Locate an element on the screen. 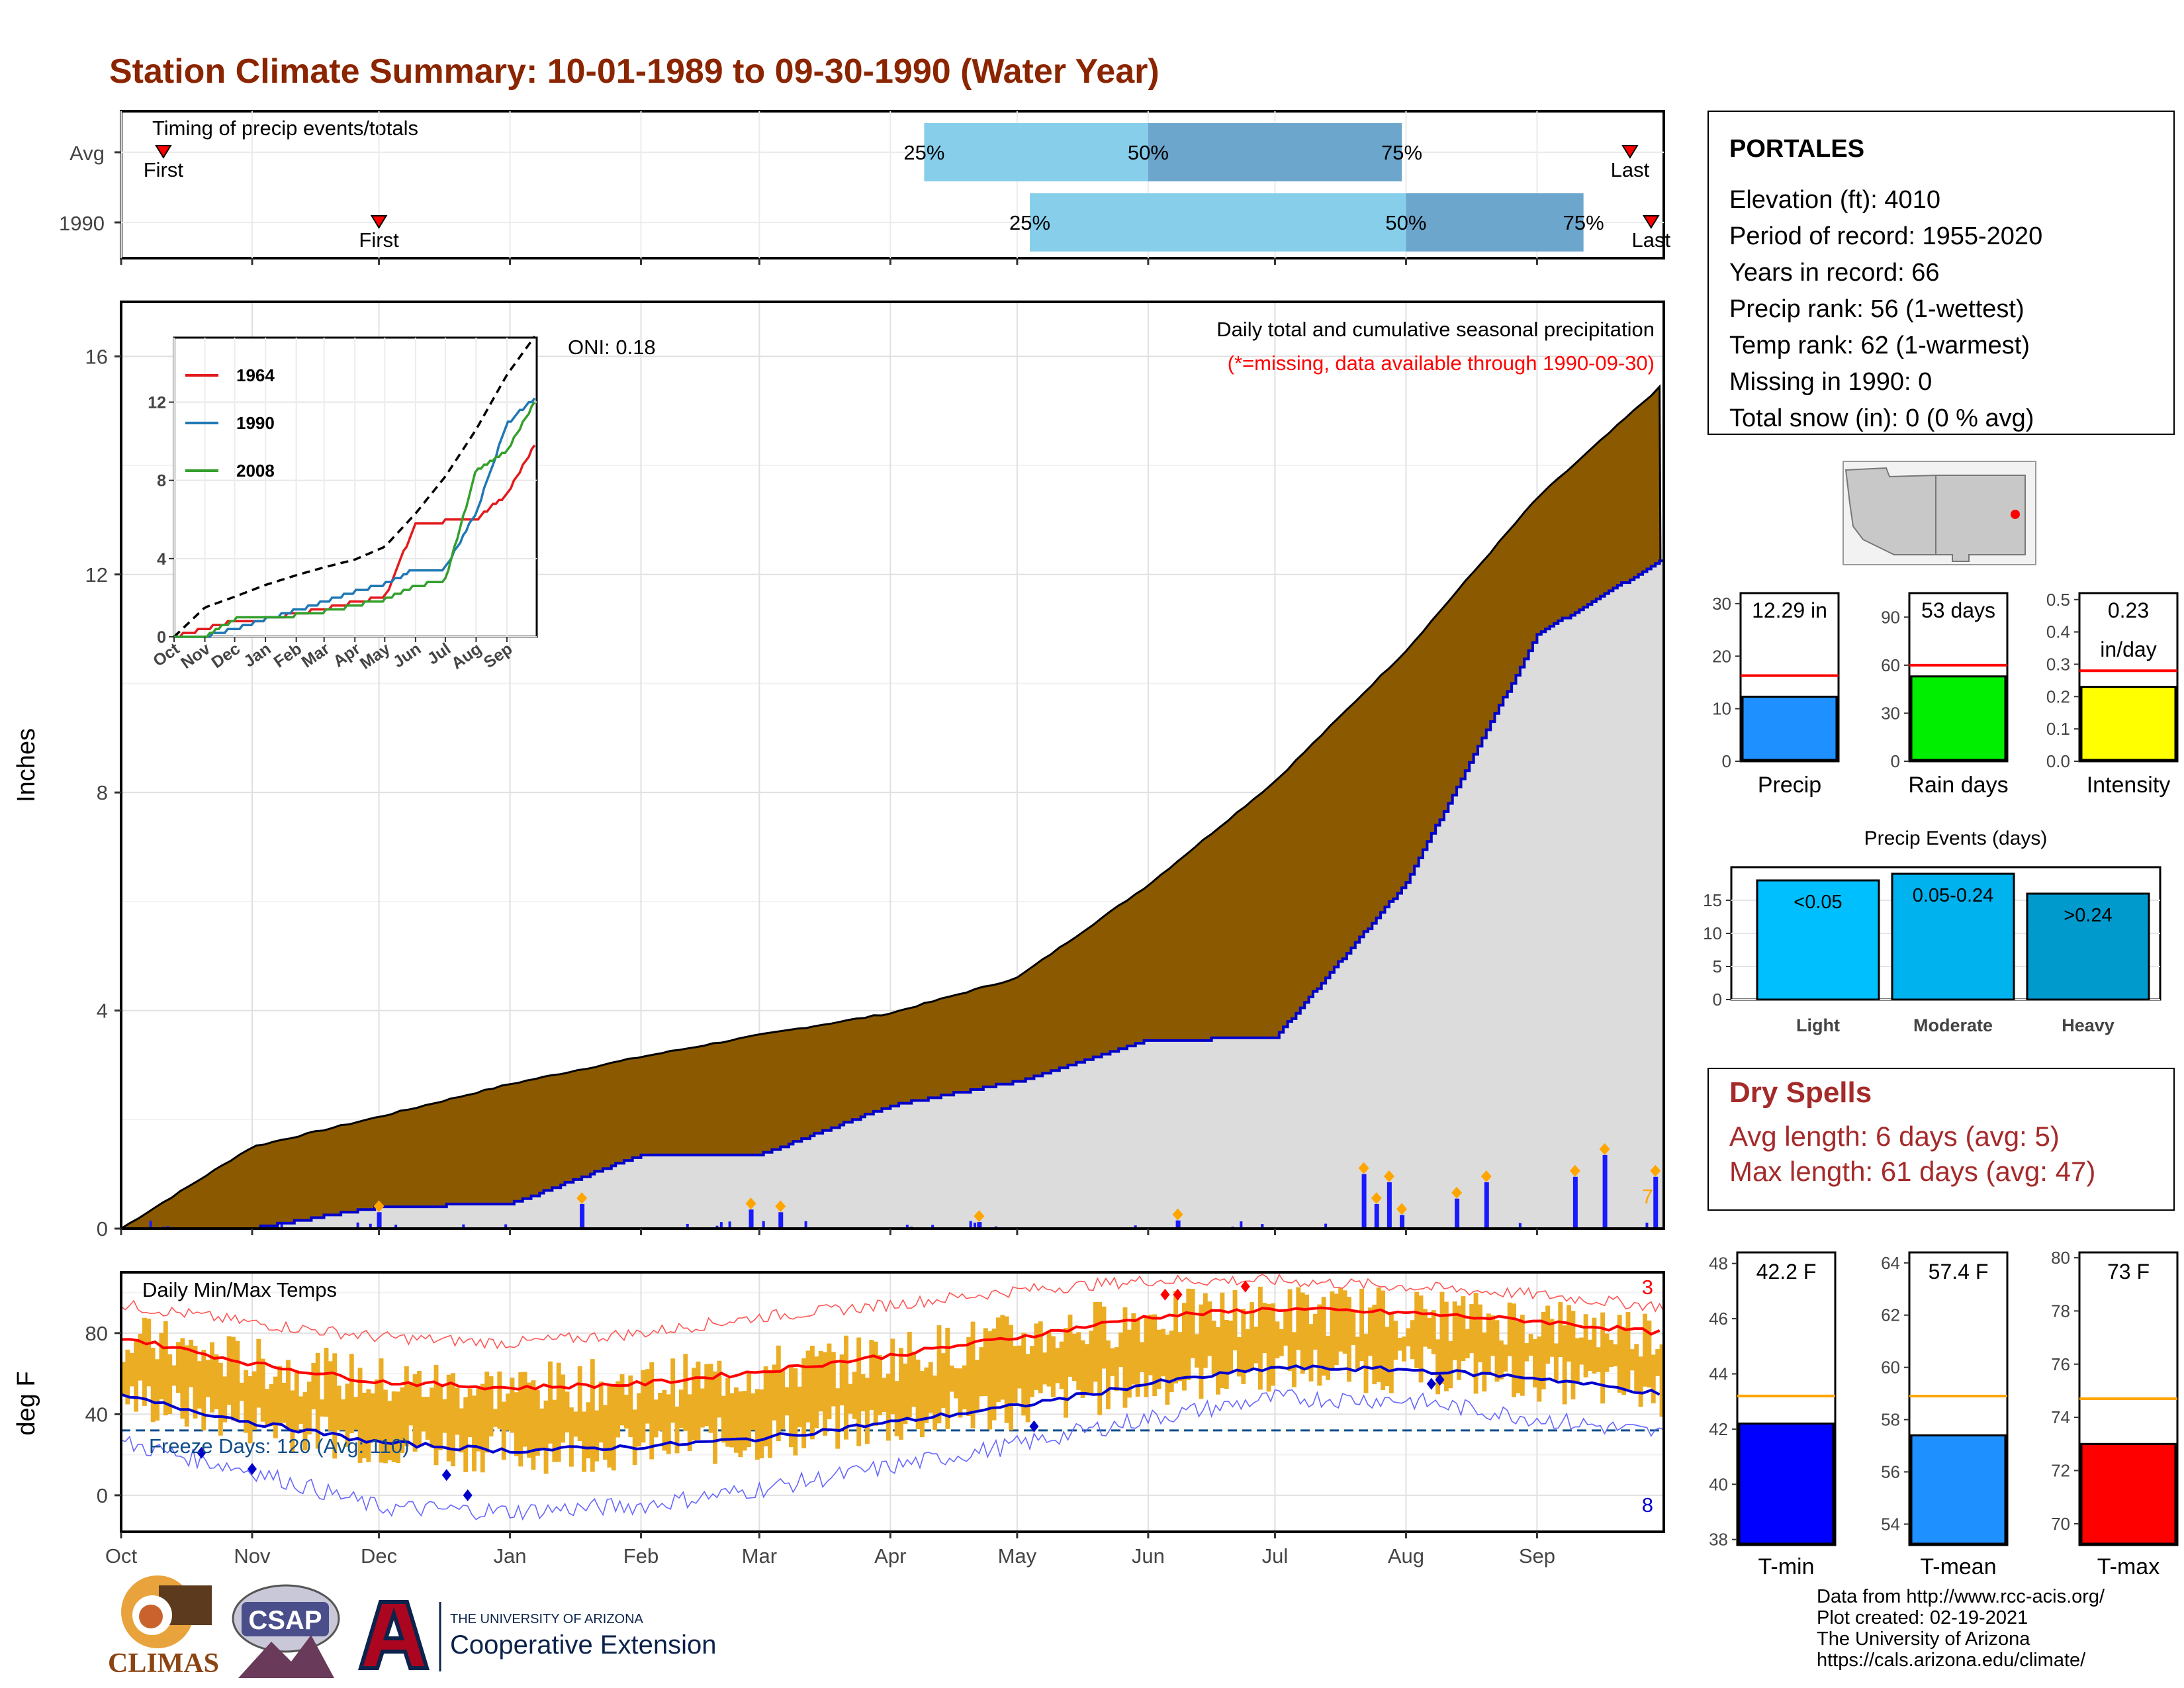  precip-ytick-label: 16 is located at coordinates (97, 356).